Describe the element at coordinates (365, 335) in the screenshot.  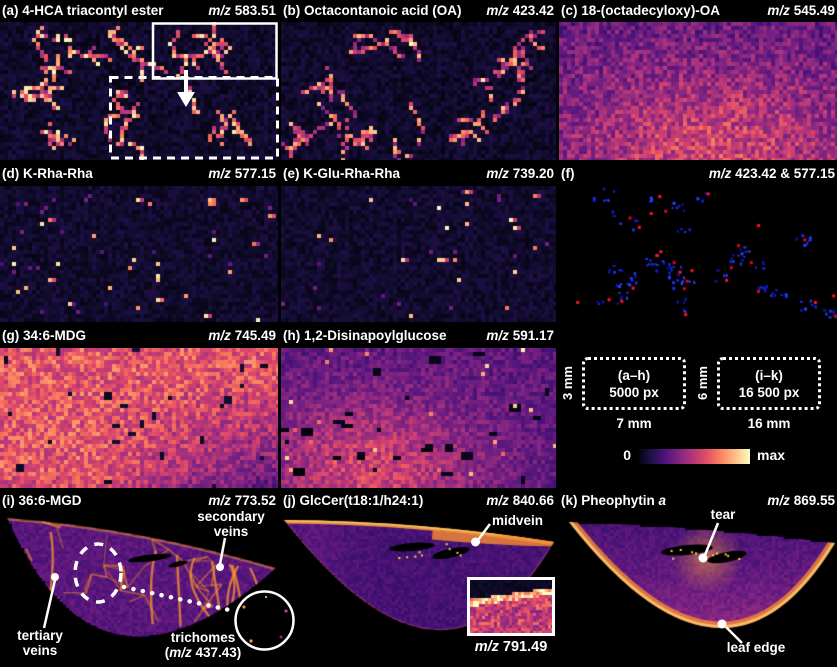
I see `panel-h-title: (h) 1,2-Disinapoylglucose` at that location.